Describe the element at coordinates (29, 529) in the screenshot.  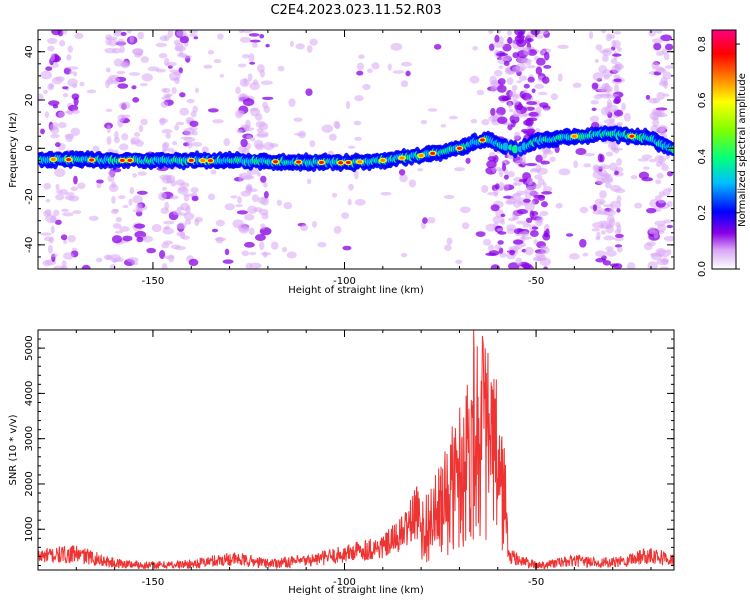
I see `snr-y-tick-label: 1000` at that location.